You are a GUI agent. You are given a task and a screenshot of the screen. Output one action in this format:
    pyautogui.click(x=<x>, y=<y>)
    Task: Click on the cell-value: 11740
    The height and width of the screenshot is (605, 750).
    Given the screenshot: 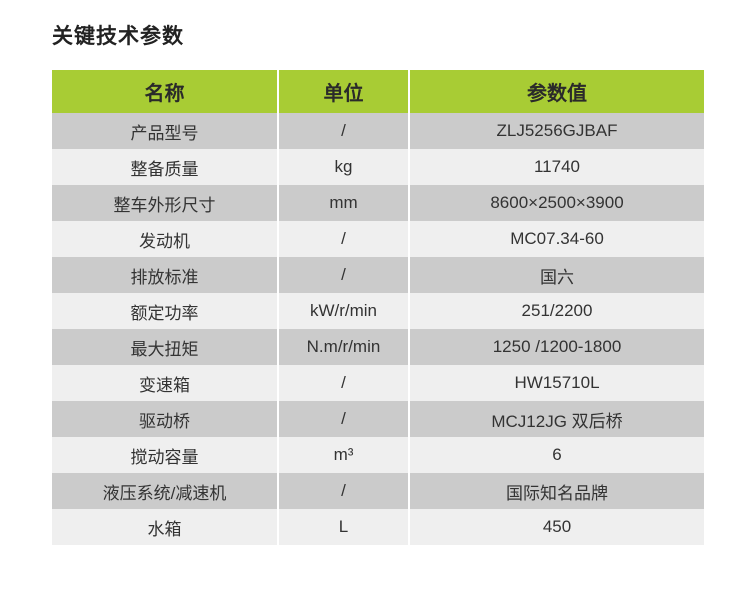 What is the action you would take?
    pyautogui.click(x=557, y=167)
    